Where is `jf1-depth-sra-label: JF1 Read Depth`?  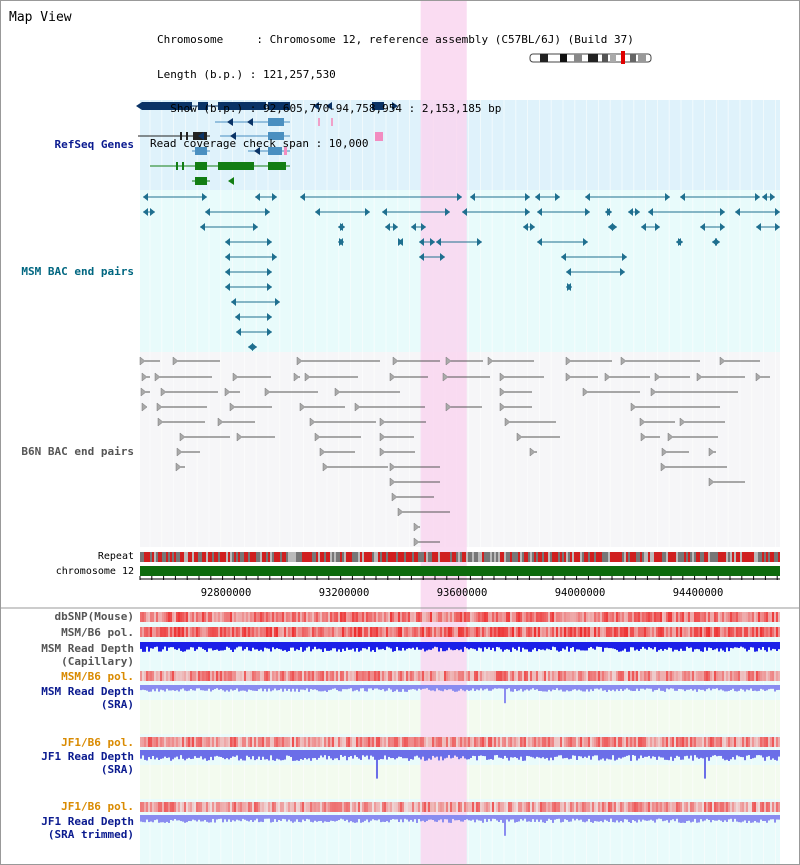
jf1-depth-sra-label: JF1 Read Depth is located at coordinates (87, 756).